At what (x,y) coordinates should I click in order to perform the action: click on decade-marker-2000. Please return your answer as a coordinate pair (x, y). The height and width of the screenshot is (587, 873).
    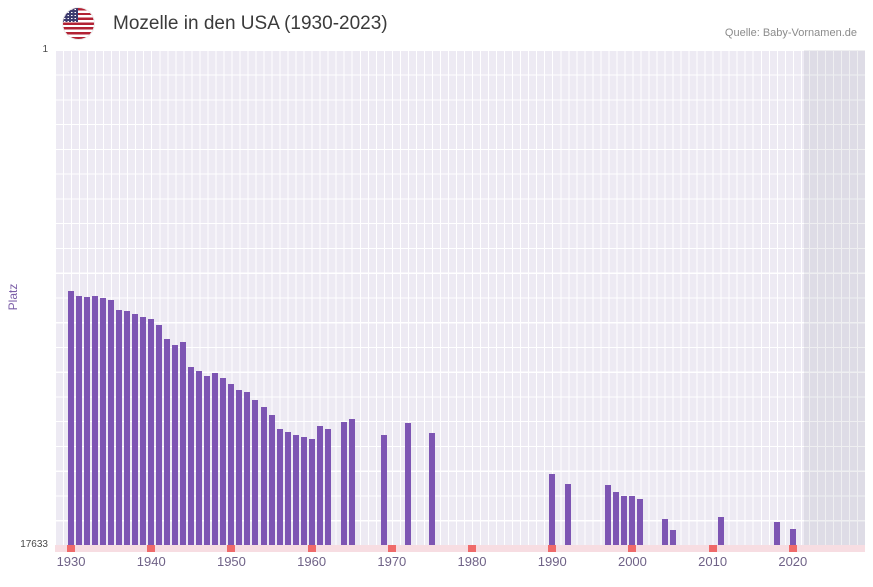
    Looking at the image, I should click on (632, 548).